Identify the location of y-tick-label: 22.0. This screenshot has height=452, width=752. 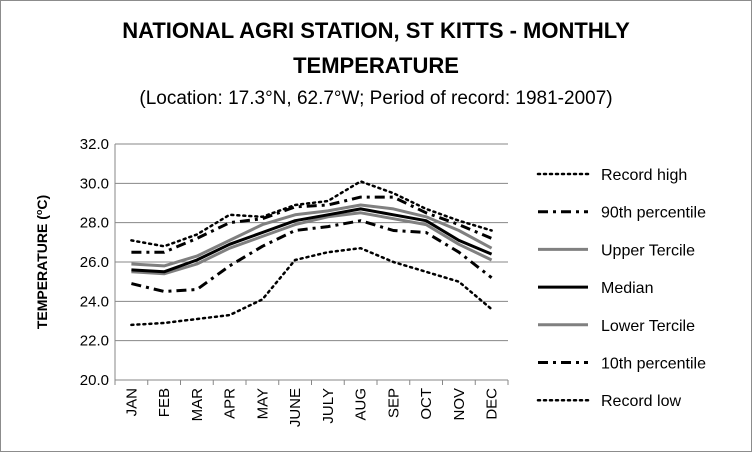
(94, 341).